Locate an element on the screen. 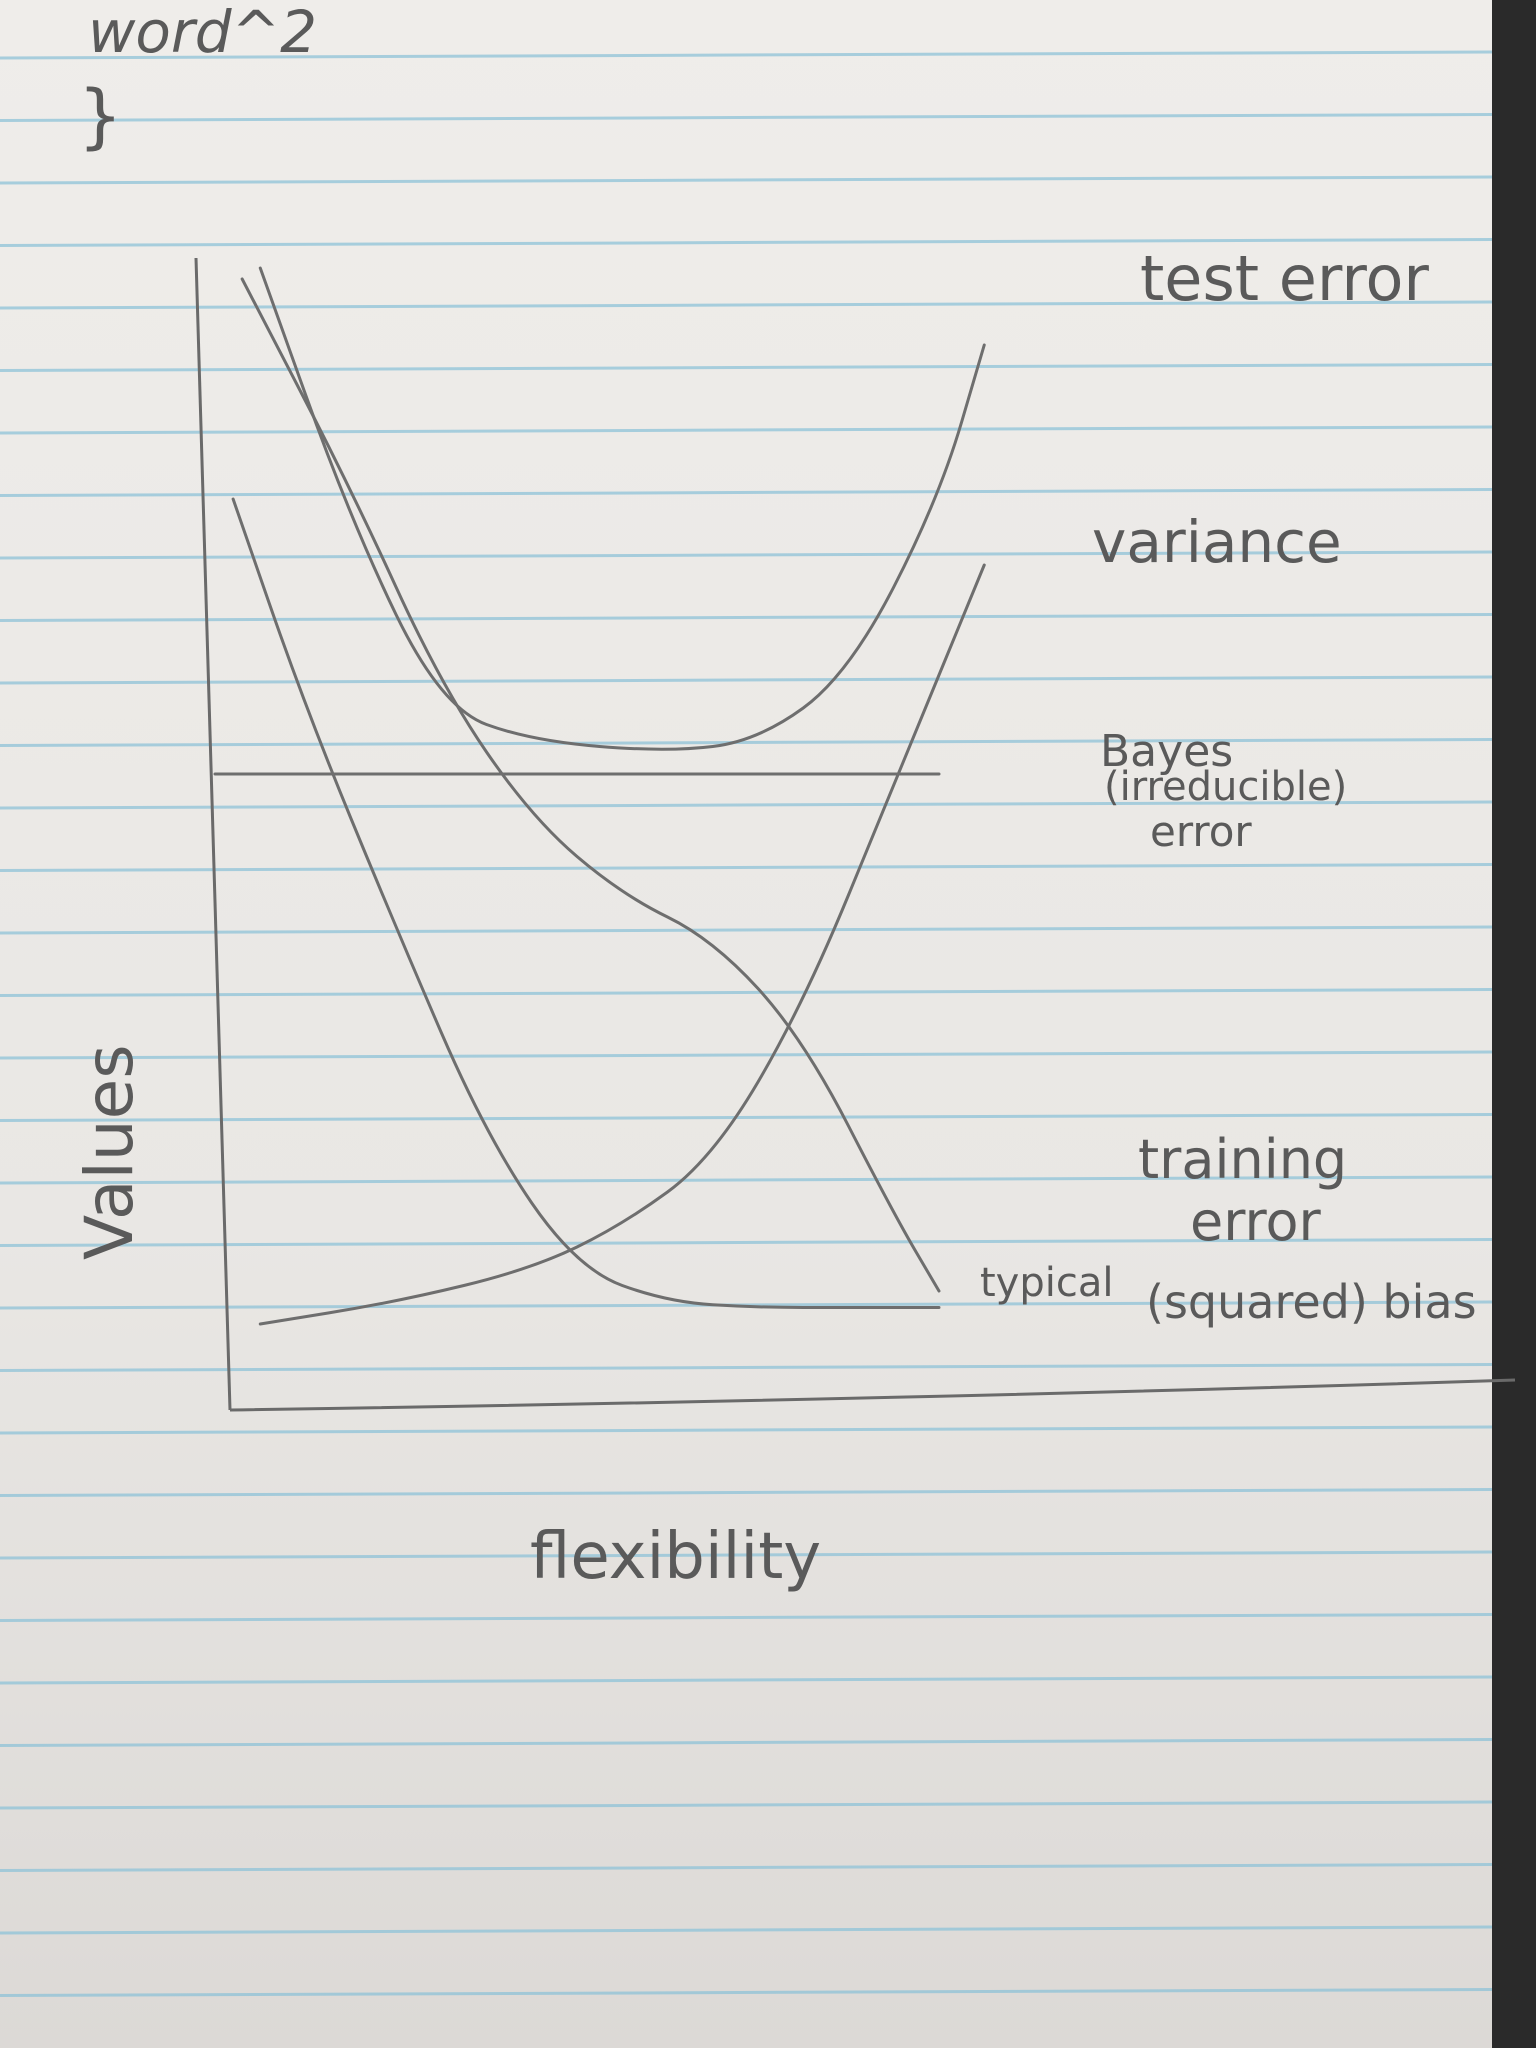  label-bayes-line2: (irreducible) is located at coordinates (1225, 787).